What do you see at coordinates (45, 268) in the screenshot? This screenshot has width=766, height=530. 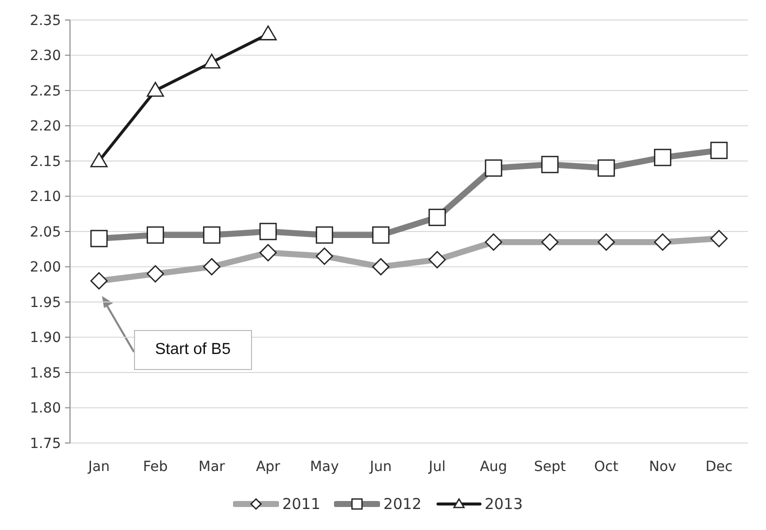 I see `y-tick-label: 2.00` at bounding box center [45, 268].